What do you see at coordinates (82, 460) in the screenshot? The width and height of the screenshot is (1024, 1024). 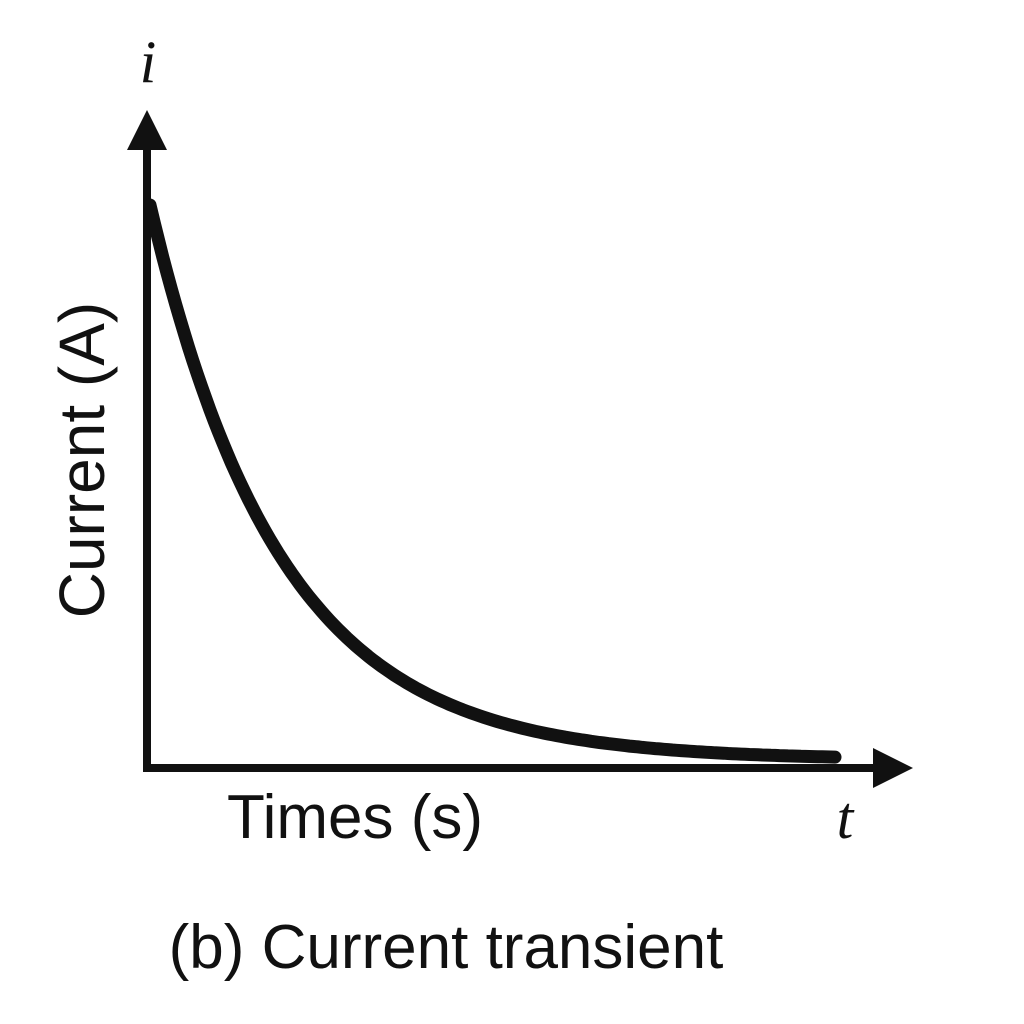 I see `y-axis-label: Current (A)` at bounding box center [82, 460].